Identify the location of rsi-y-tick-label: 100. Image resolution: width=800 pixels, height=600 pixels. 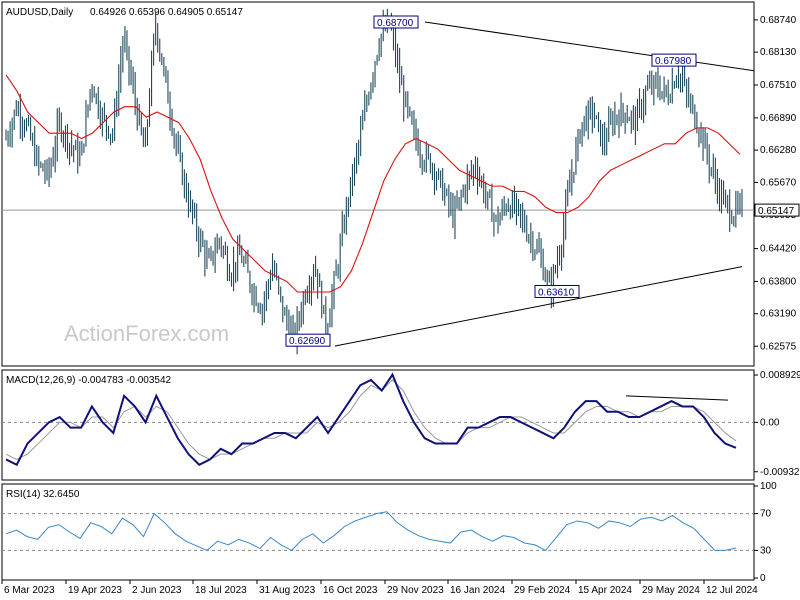
(768, 486).